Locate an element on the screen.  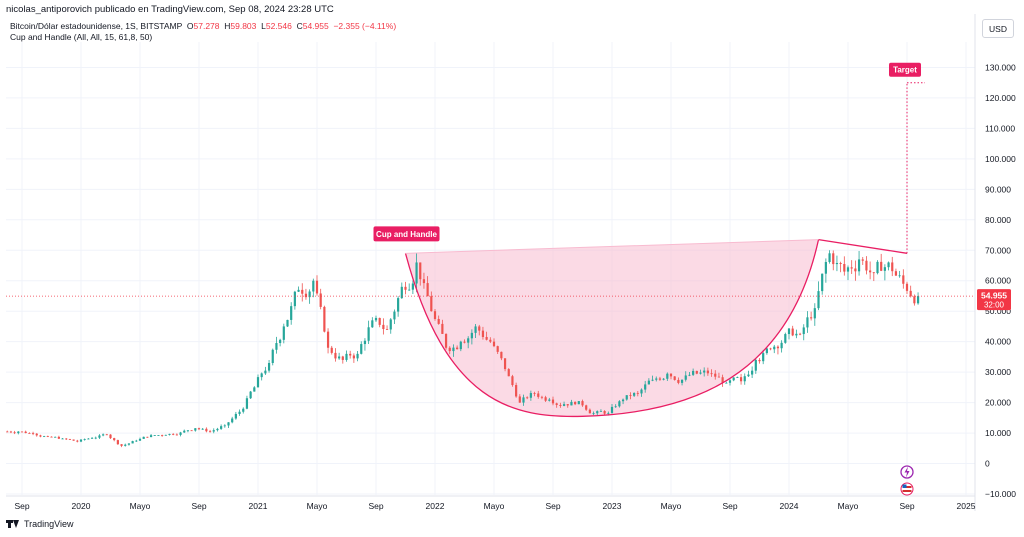
us-flag-icon is located at coordinates (907, 489).